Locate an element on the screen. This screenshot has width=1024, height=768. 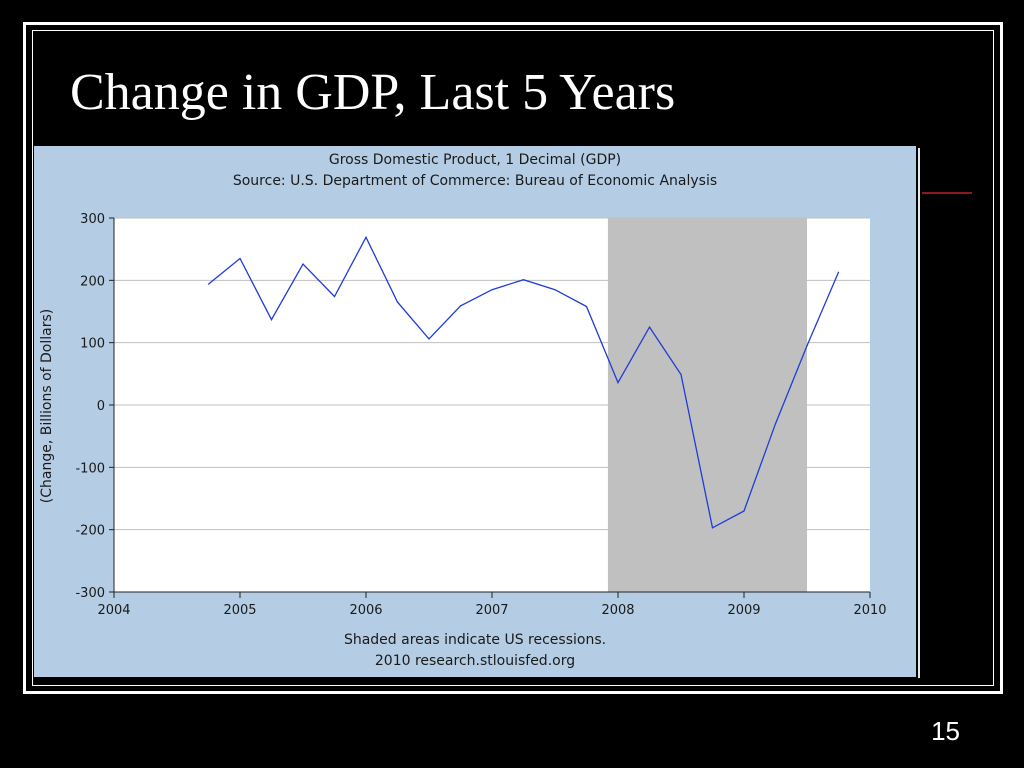
slide-number: 15 is located at coordinates (945, 731).